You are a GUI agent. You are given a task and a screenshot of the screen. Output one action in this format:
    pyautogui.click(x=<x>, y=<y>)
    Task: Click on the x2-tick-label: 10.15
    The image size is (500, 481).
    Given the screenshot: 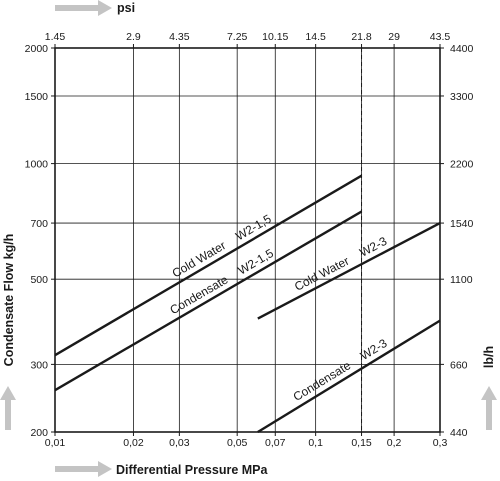 What is the action you would take?
    pyautogui.click(x=275, y=37)
    